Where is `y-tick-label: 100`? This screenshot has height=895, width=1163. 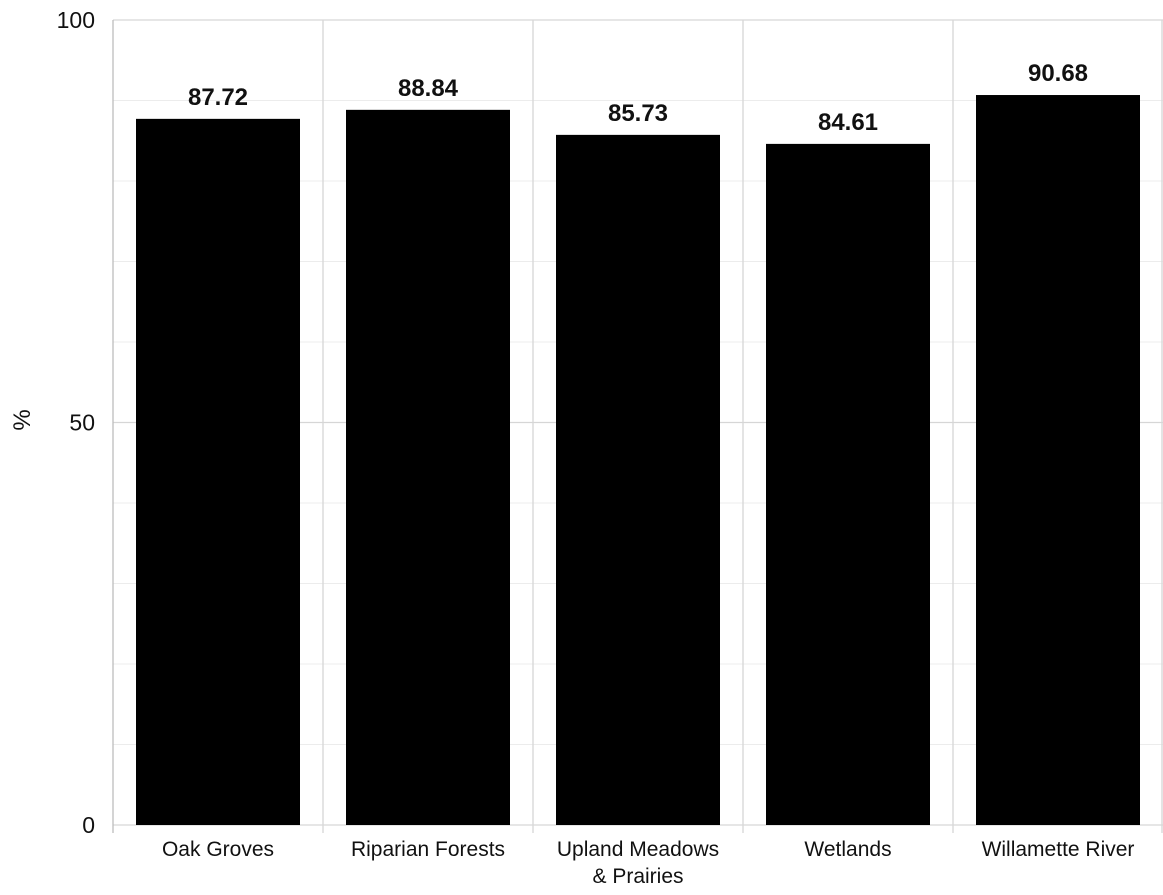
y-tick-label: 100 is located at coordinates (76, 20).